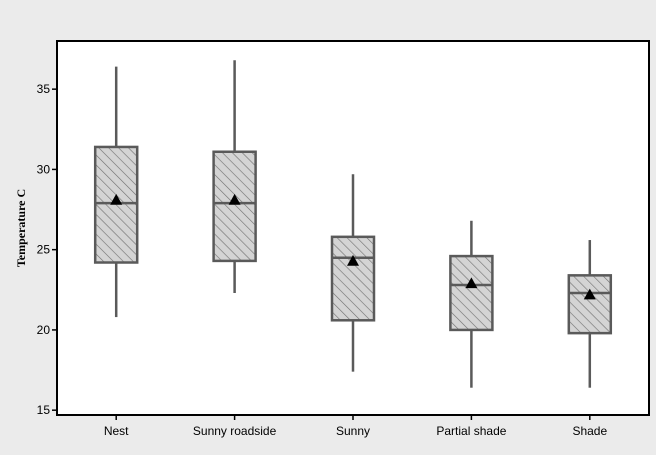  I want to click on x-category-label: Partial shade, so click(471, 431).